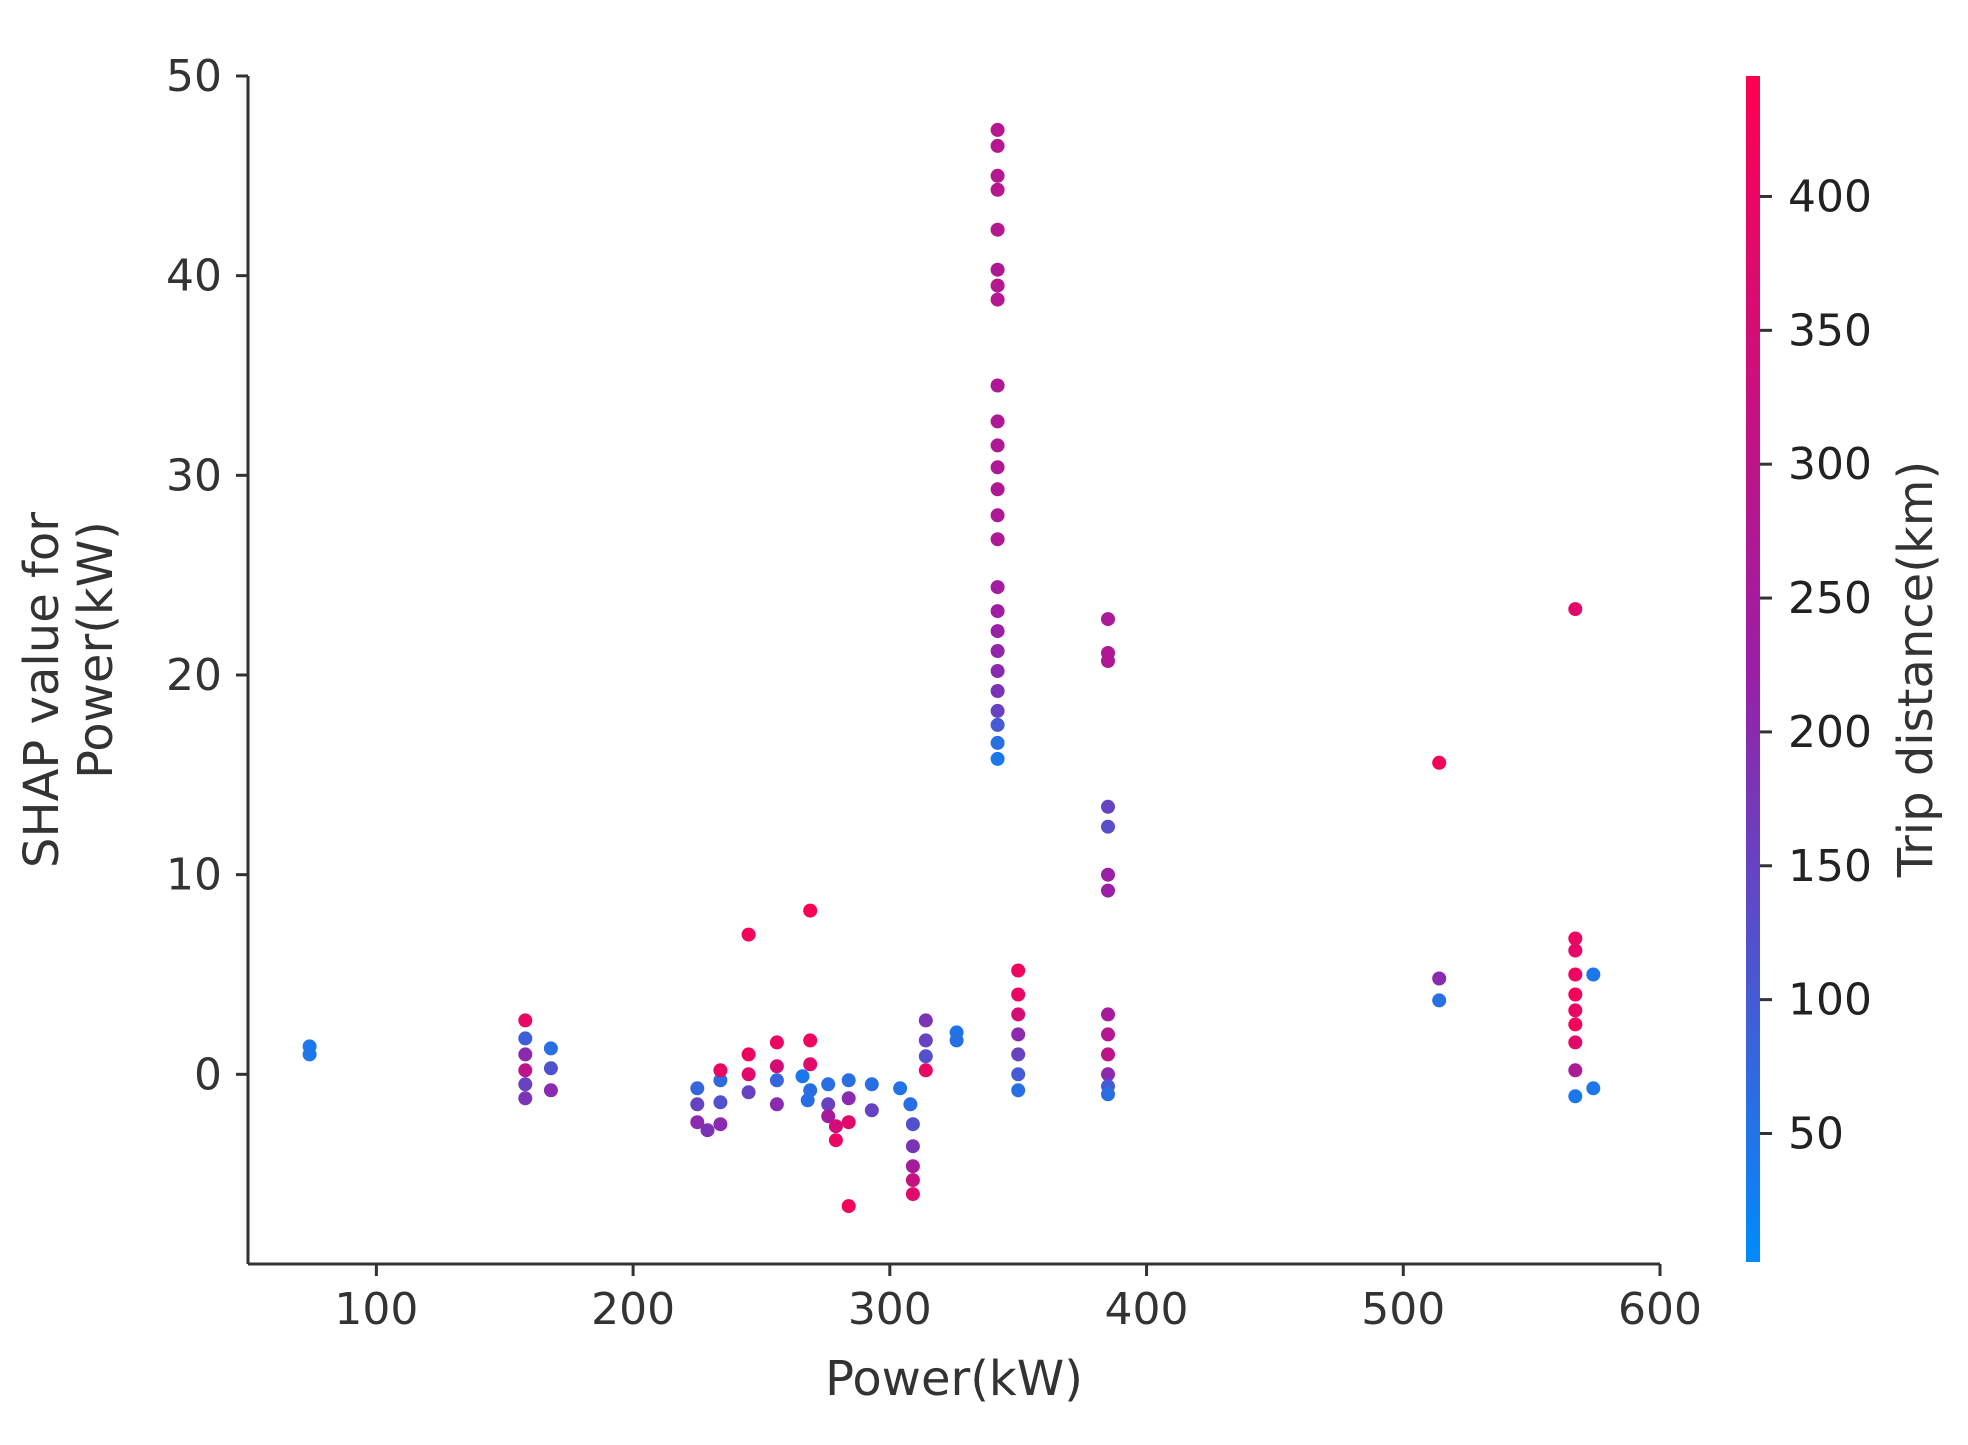 The width and height of the screenshot is (1968, 1445). Describe the element at coordinates (1916, 669) in the screenshot. I see `colorbar-title: Trip distance(km)` at that location.